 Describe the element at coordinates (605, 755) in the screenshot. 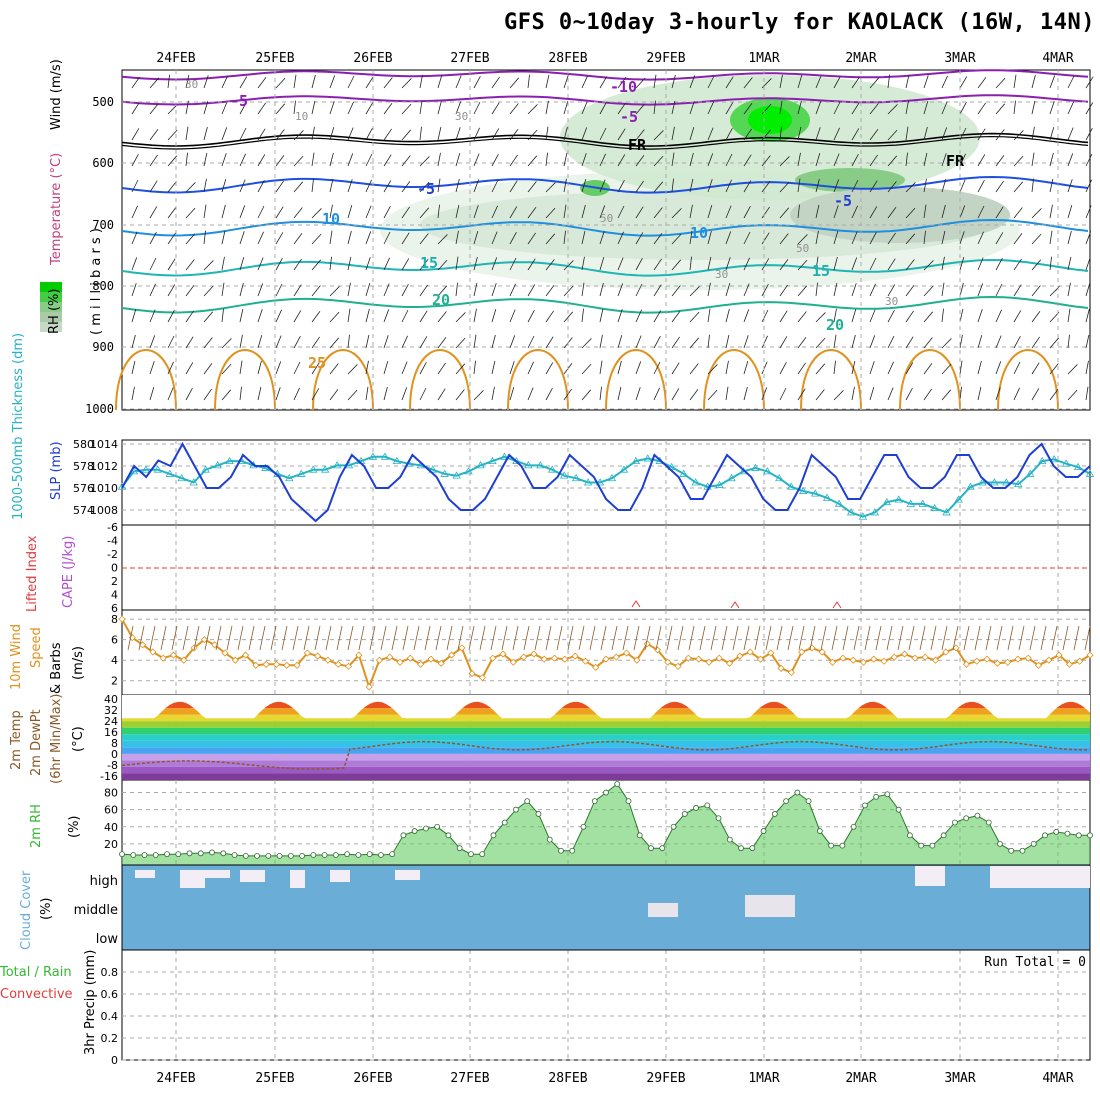

I see `dewpoint-line` at that location.